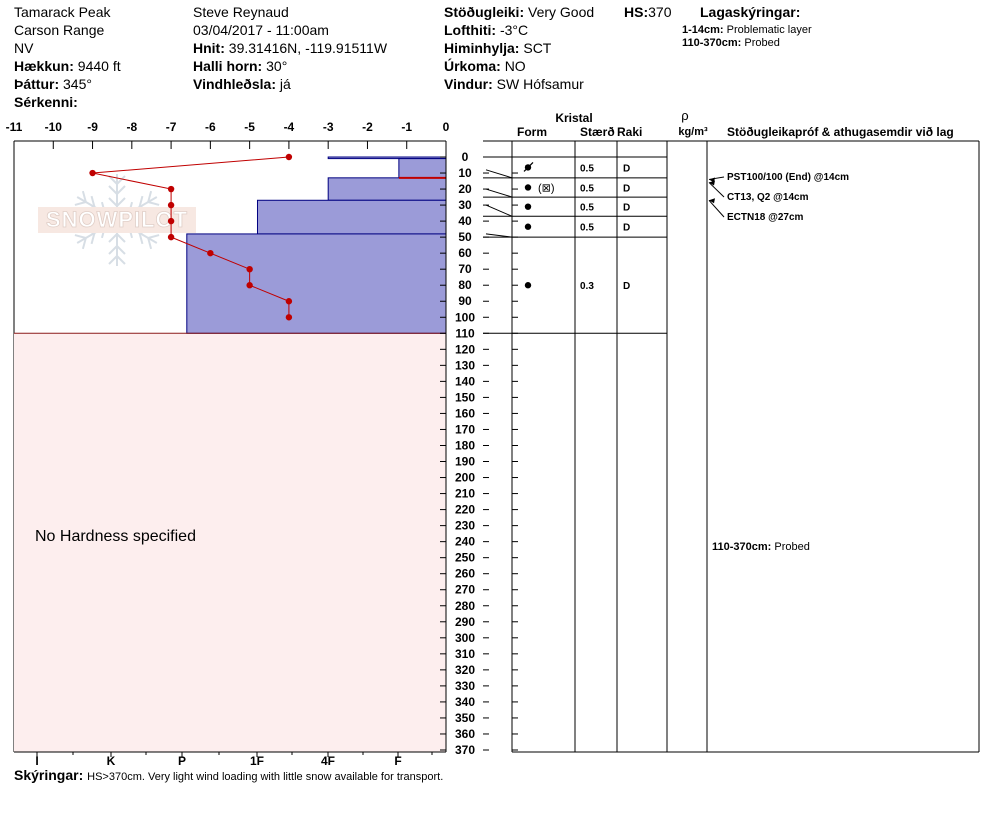 Image resolution: width=994 pixels, height=840 pixels. I want to click on depth-tick-label: 310, so click(465, 654).